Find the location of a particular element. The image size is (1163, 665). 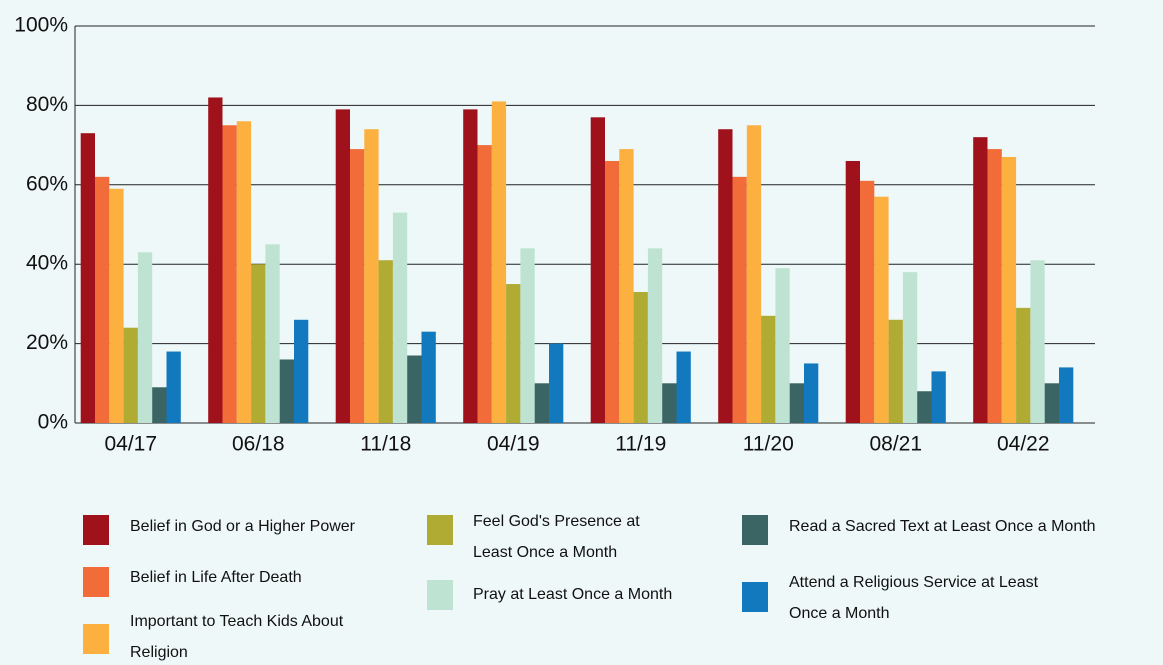

x-tick-label: 04/17 is located at coordinates (130, 444).